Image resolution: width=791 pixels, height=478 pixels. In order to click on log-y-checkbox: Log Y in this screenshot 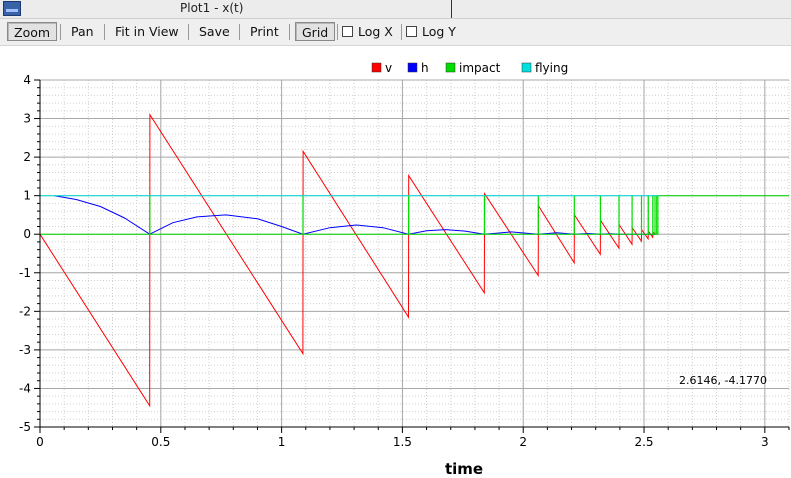, I will do `click(431, 32)`.